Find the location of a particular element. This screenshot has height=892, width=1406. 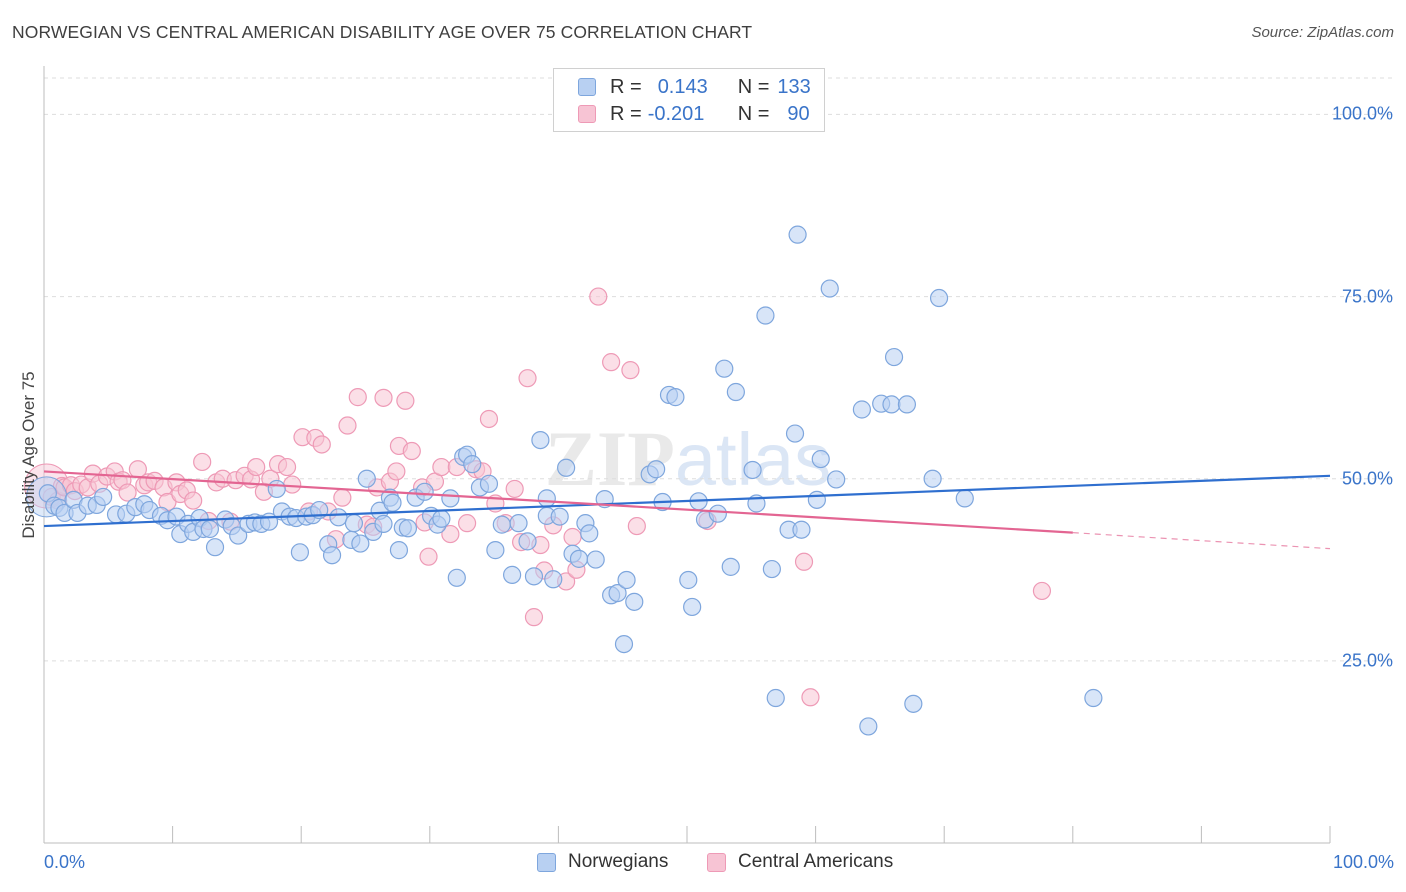

trend-lines is located at coordinates (687, 510).